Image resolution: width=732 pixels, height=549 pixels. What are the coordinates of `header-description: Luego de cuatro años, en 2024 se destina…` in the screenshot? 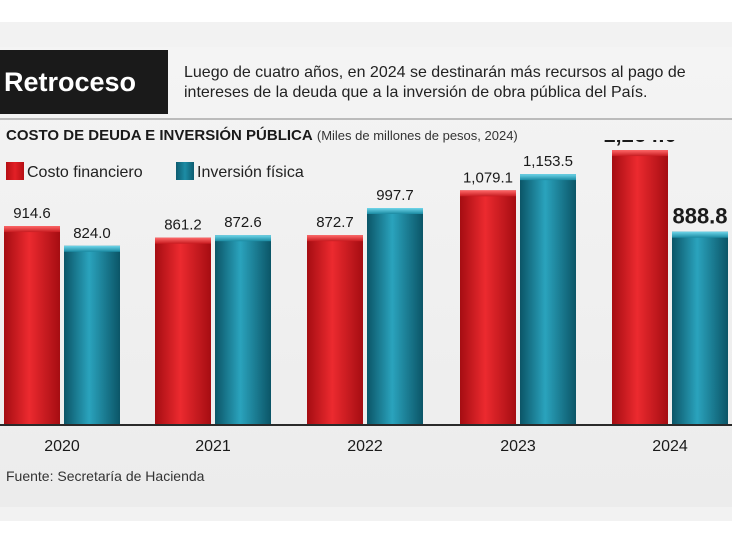 It's located at (435, 82).